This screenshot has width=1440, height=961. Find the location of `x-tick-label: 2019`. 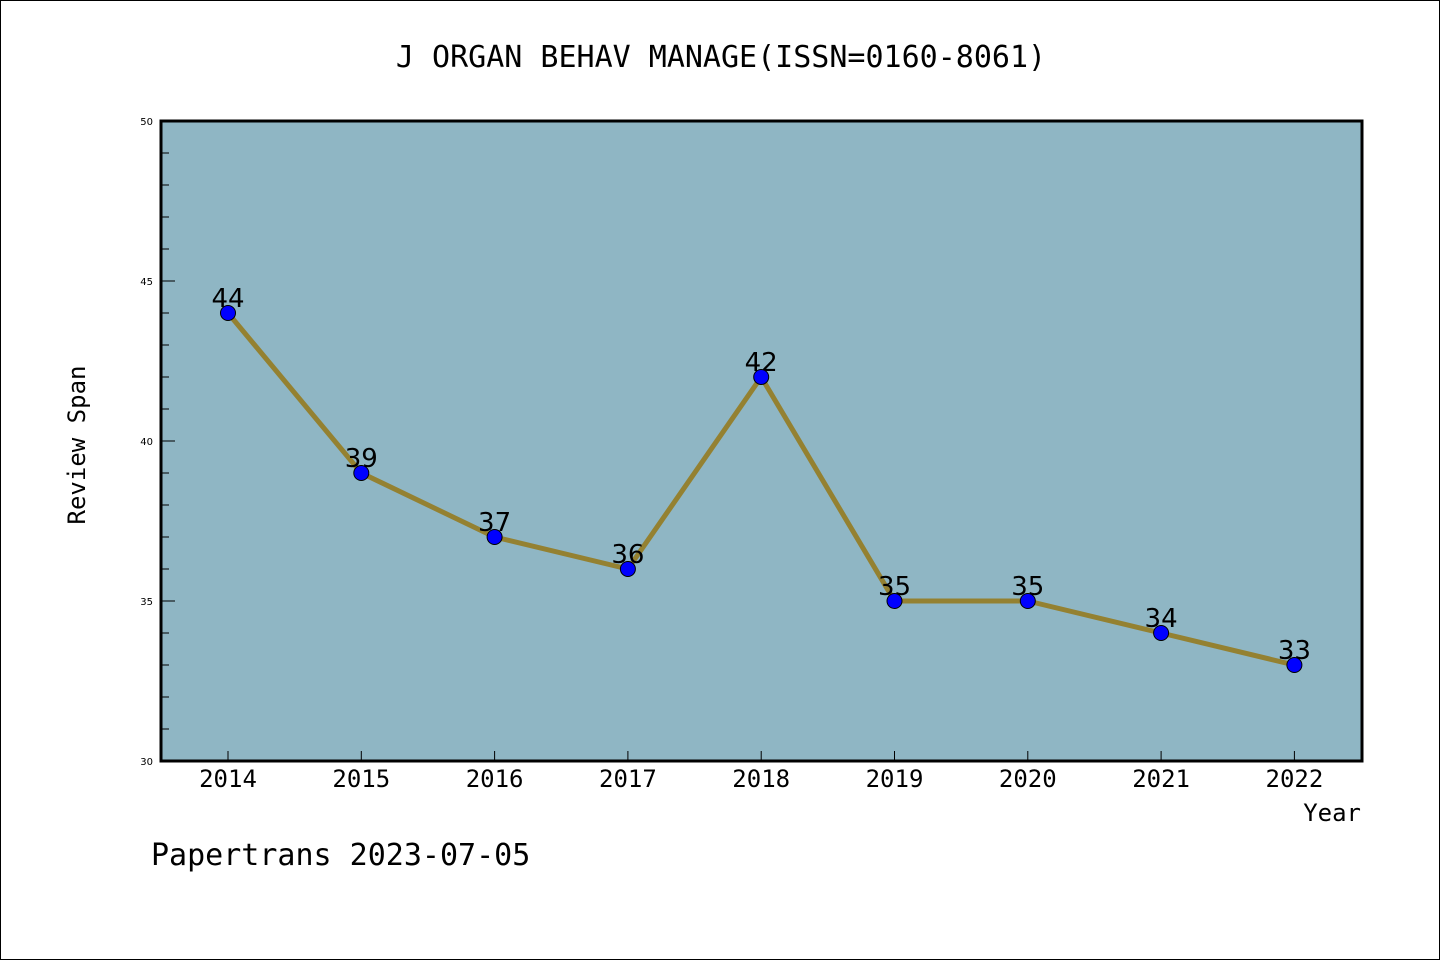

x-tick-label: 2019 is located at coordinates (895, 779).